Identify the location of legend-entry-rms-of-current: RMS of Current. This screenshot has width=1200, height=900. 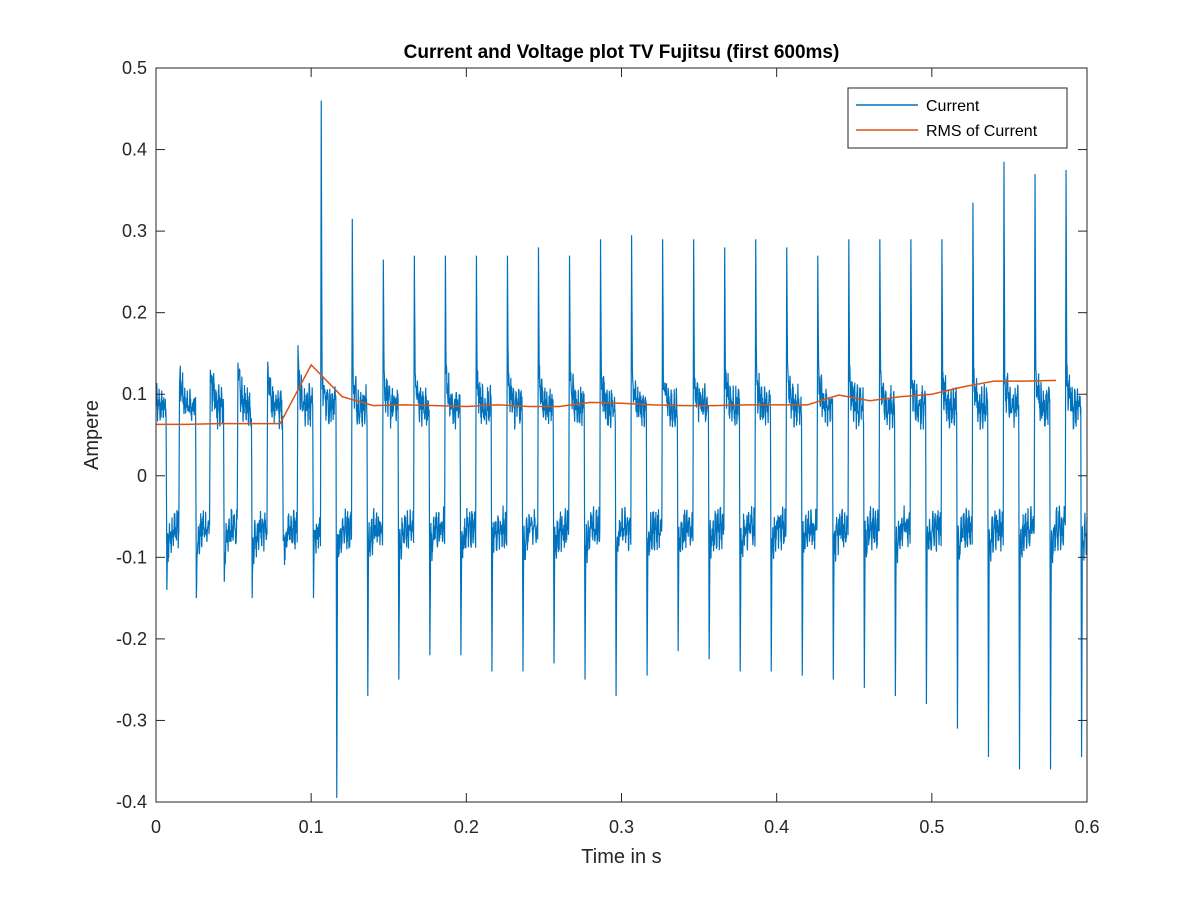
(982, 131).